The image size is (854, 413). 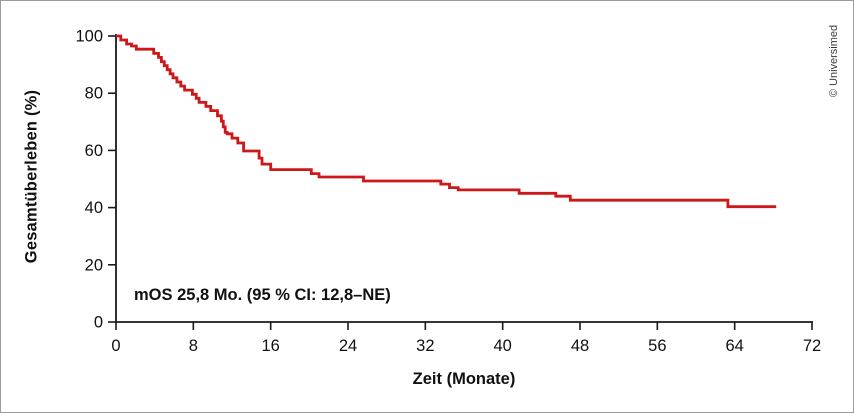 What do you see at coordinates (425, 346) in the screenshot?
I see `x-tick-label: 32` at bounding box center [425, 346].